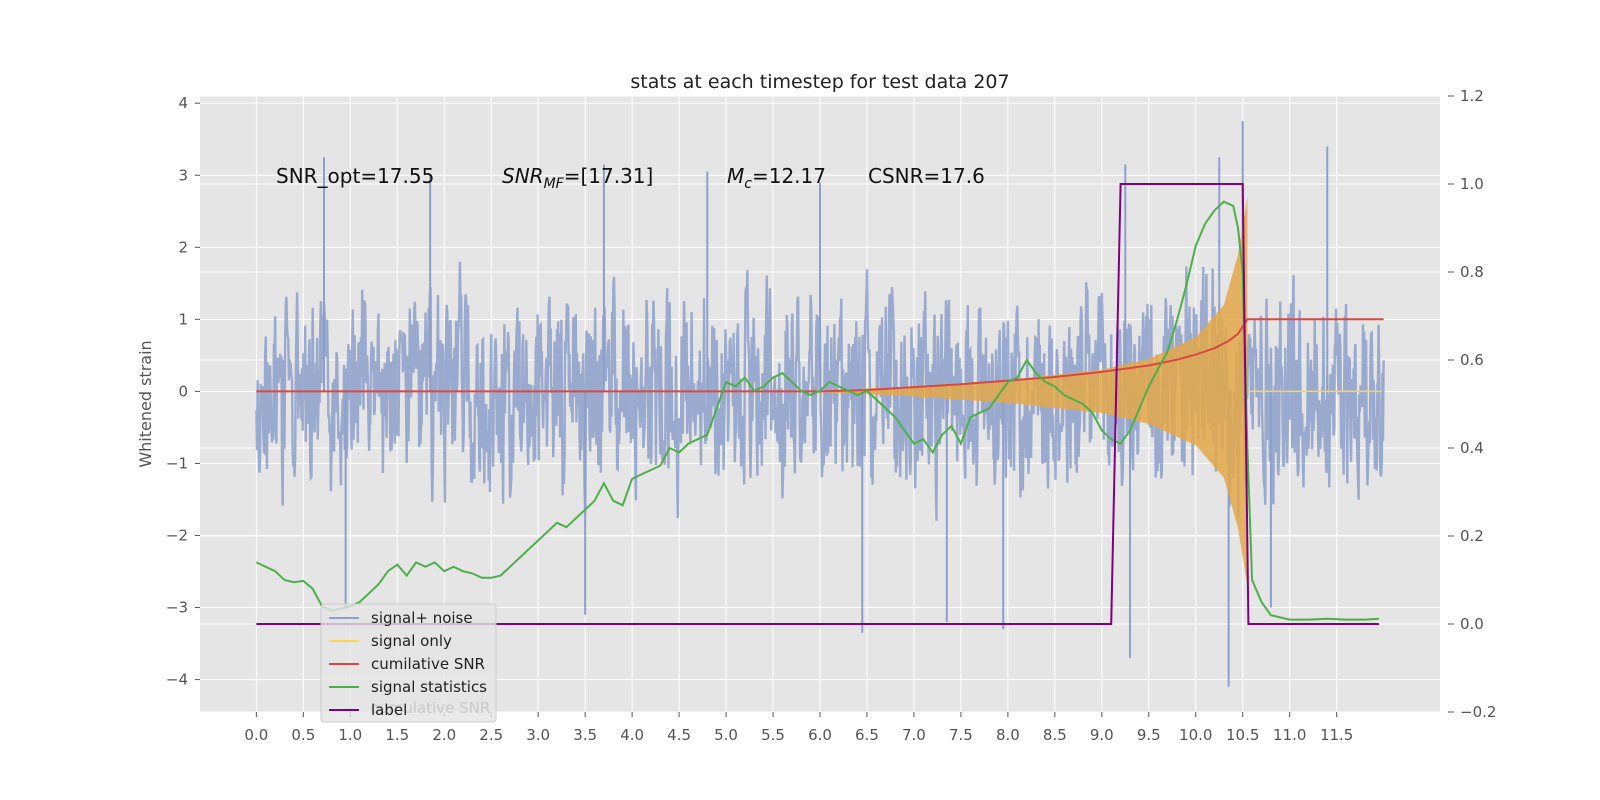 Image resolution: width=1600 pixels, height=800 pixels. I want to click on y2-tick-label: 0.0, so click(1472, 624).